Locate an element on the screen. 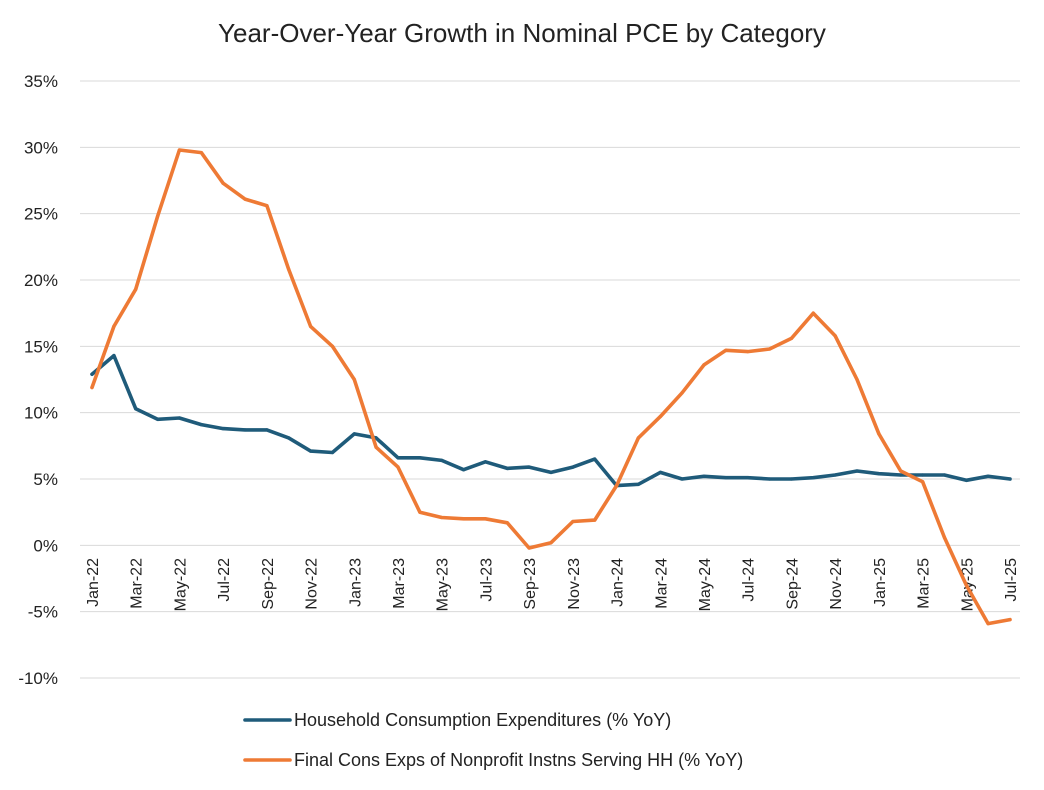 The height and width of the screenshot is (790, 1044). x-tick-label: Nov-23 is located at coordinates (574, 584).